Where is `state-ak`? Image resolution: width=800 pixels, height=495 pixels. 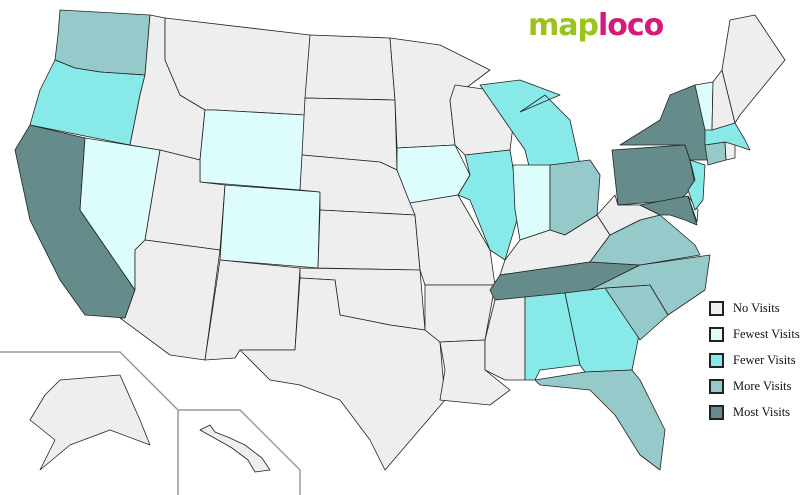 state-ak is located at coordinates (90, 422).